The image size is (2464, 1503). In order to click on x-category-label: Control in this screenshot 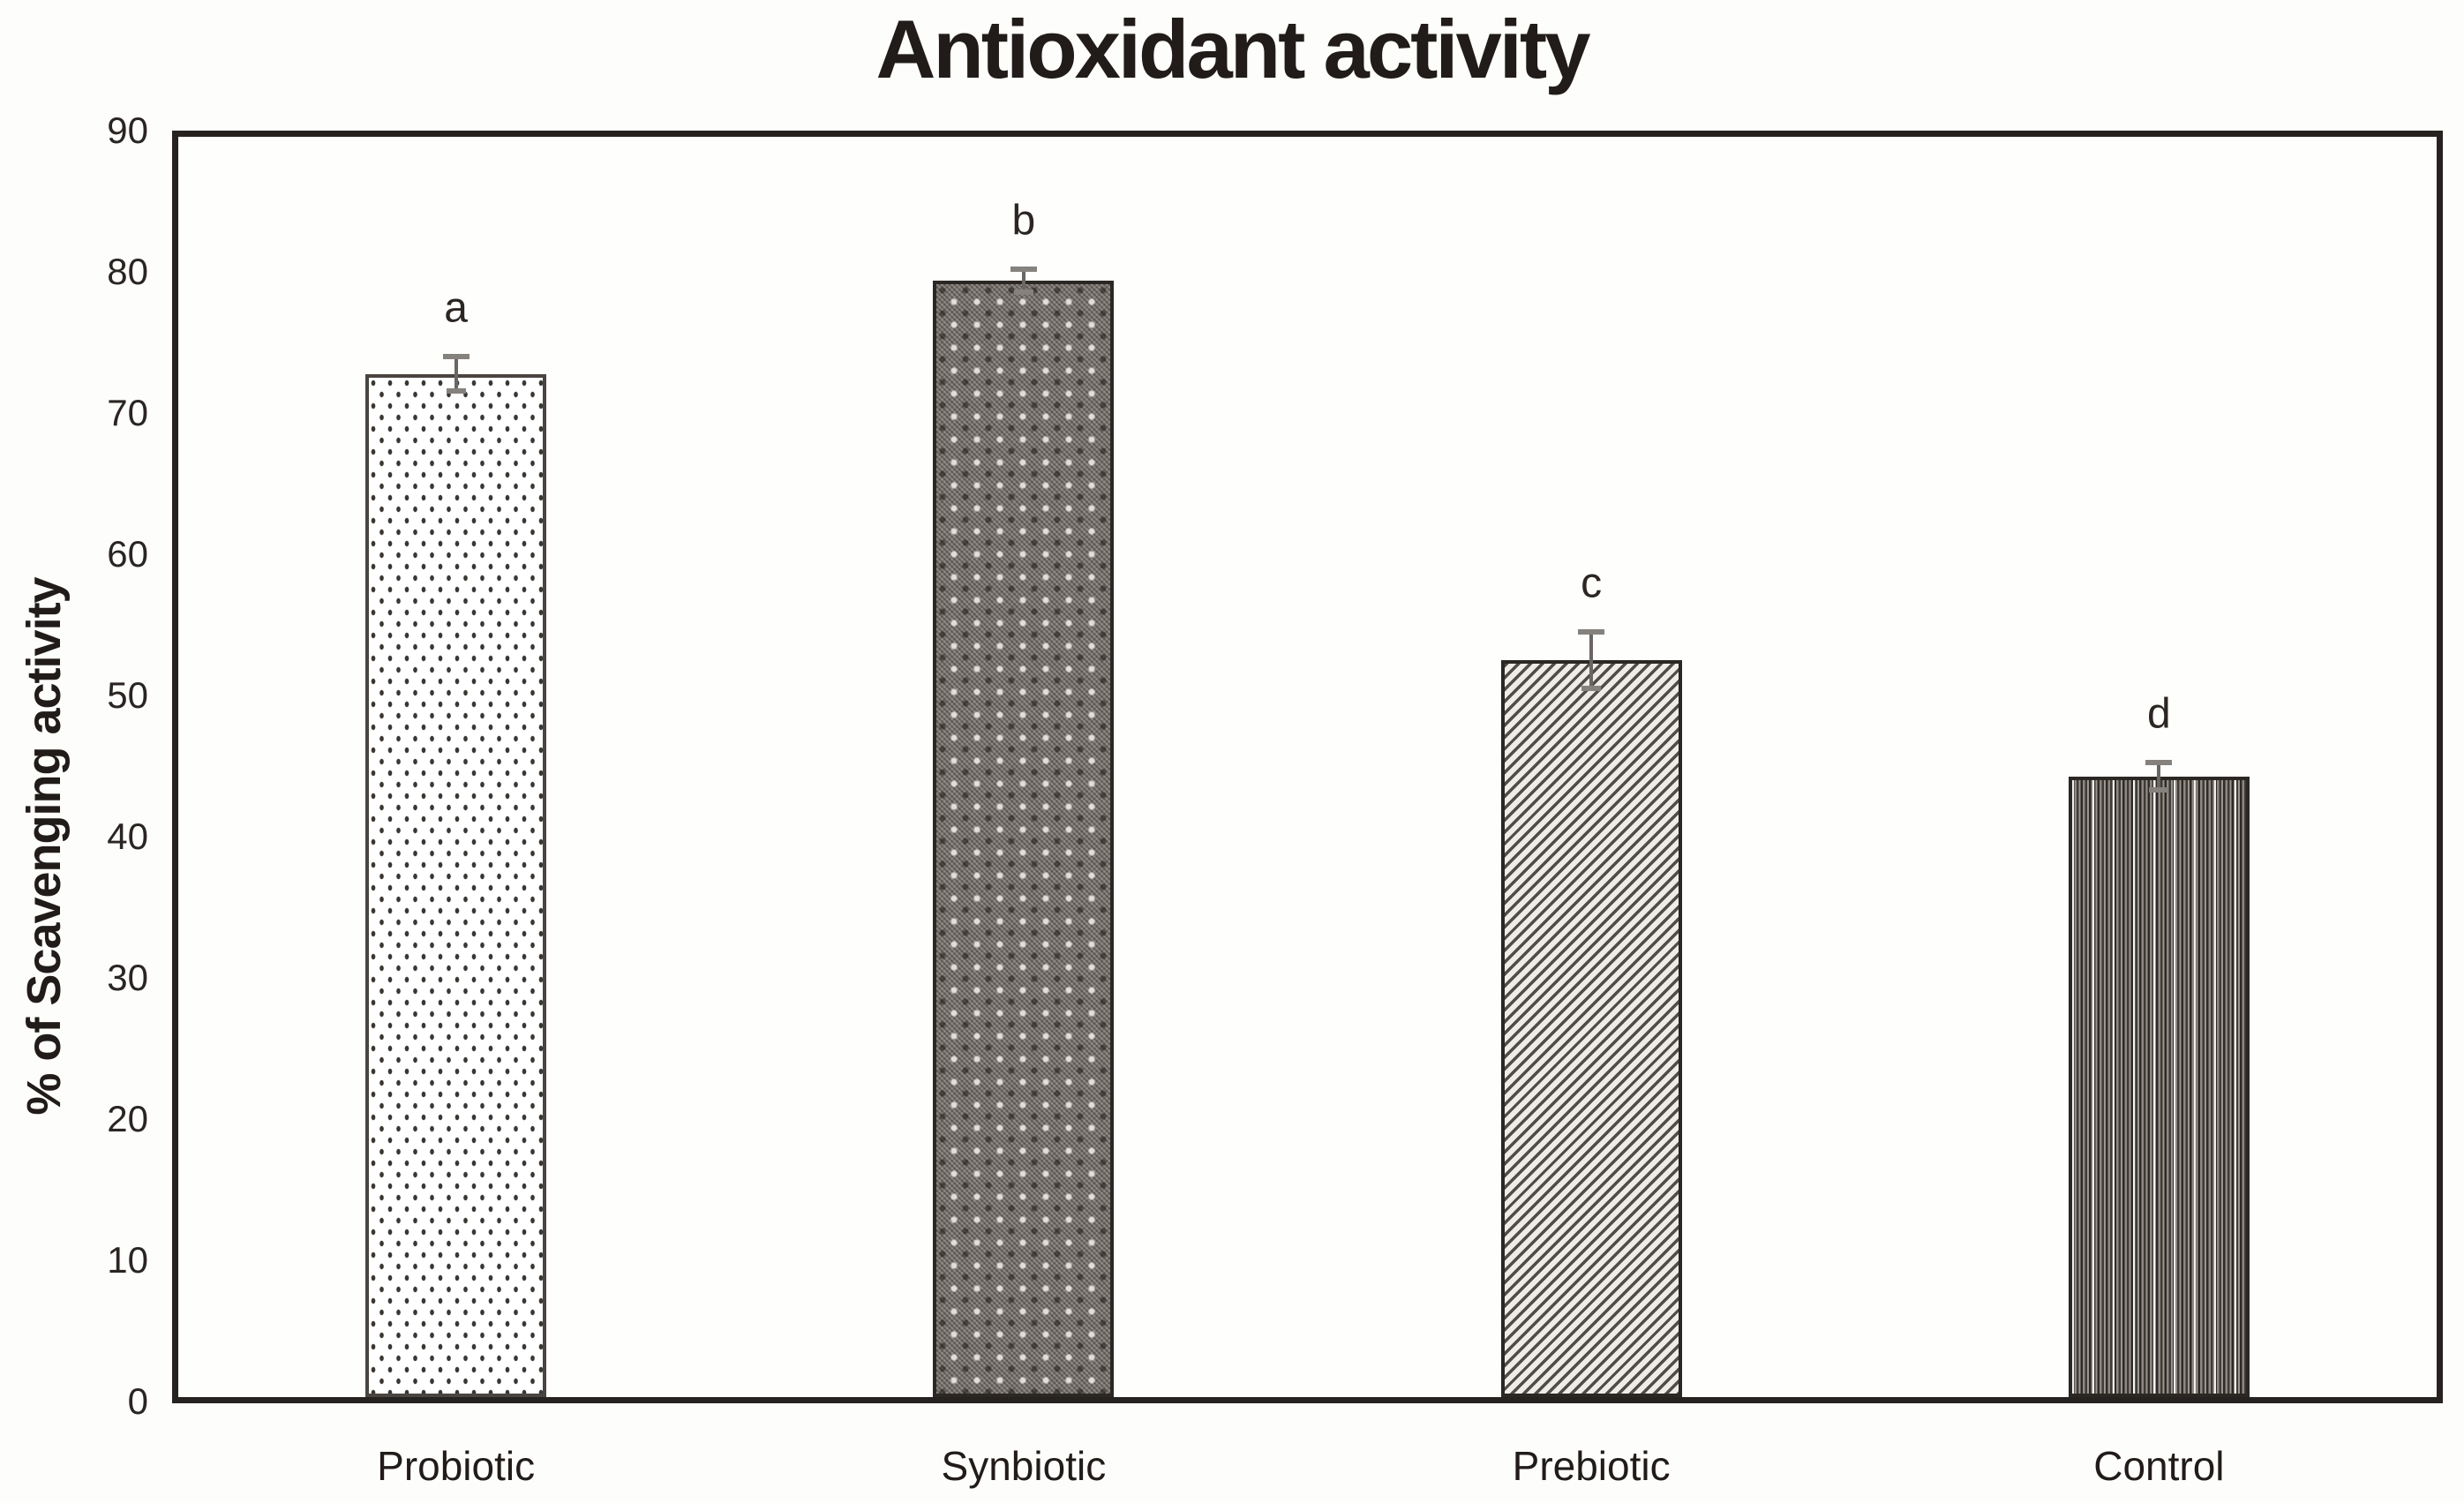, I will do `click(2159, 1466)`.